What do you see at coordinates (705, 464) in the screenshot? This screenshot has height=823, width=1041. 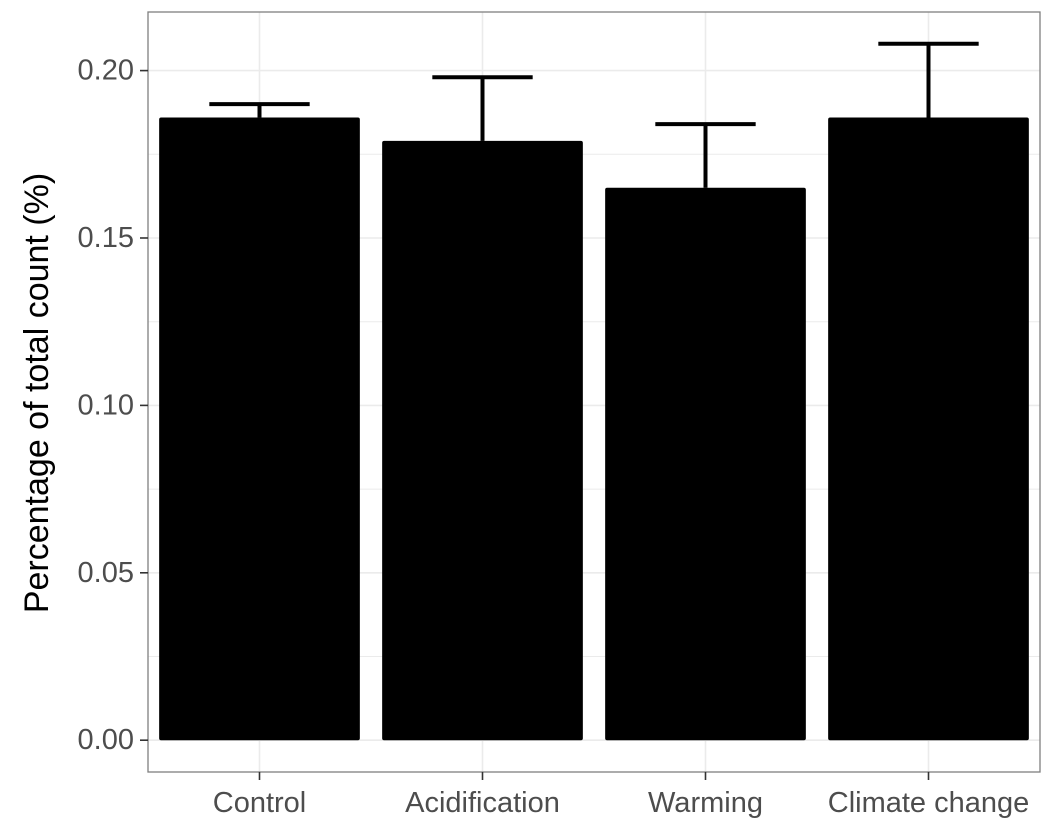 I see `bar-warming` at bounding box center [705, 464].